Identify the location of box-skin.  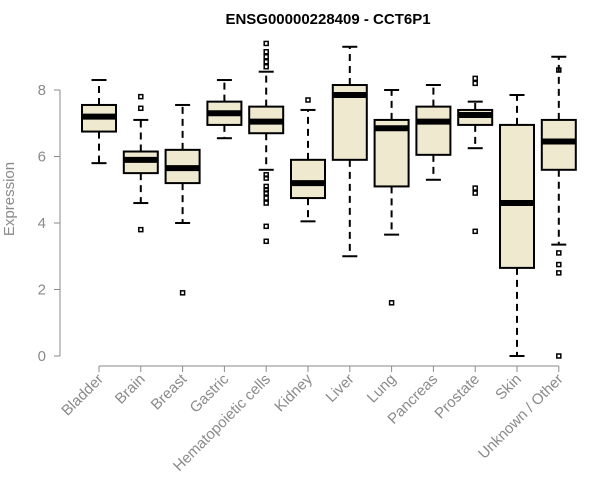
(517, 225).